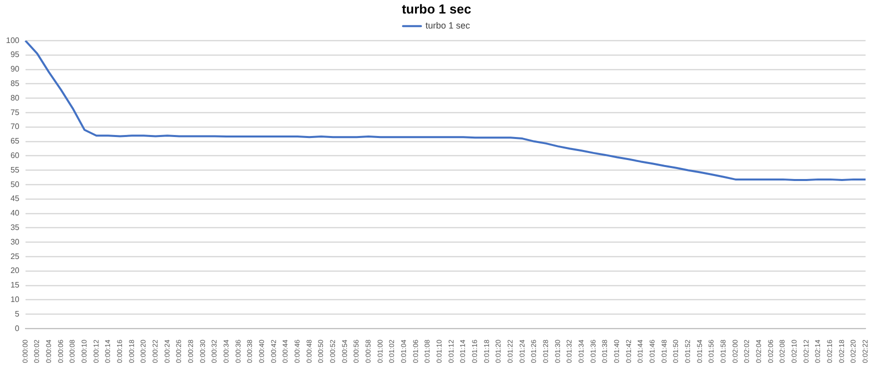 This screenshot has width=877, height=366. What do you see at coordinates (15, 155) in the screenshot?
I see `y-tick-label: 60` at bounding box center [15, 155].